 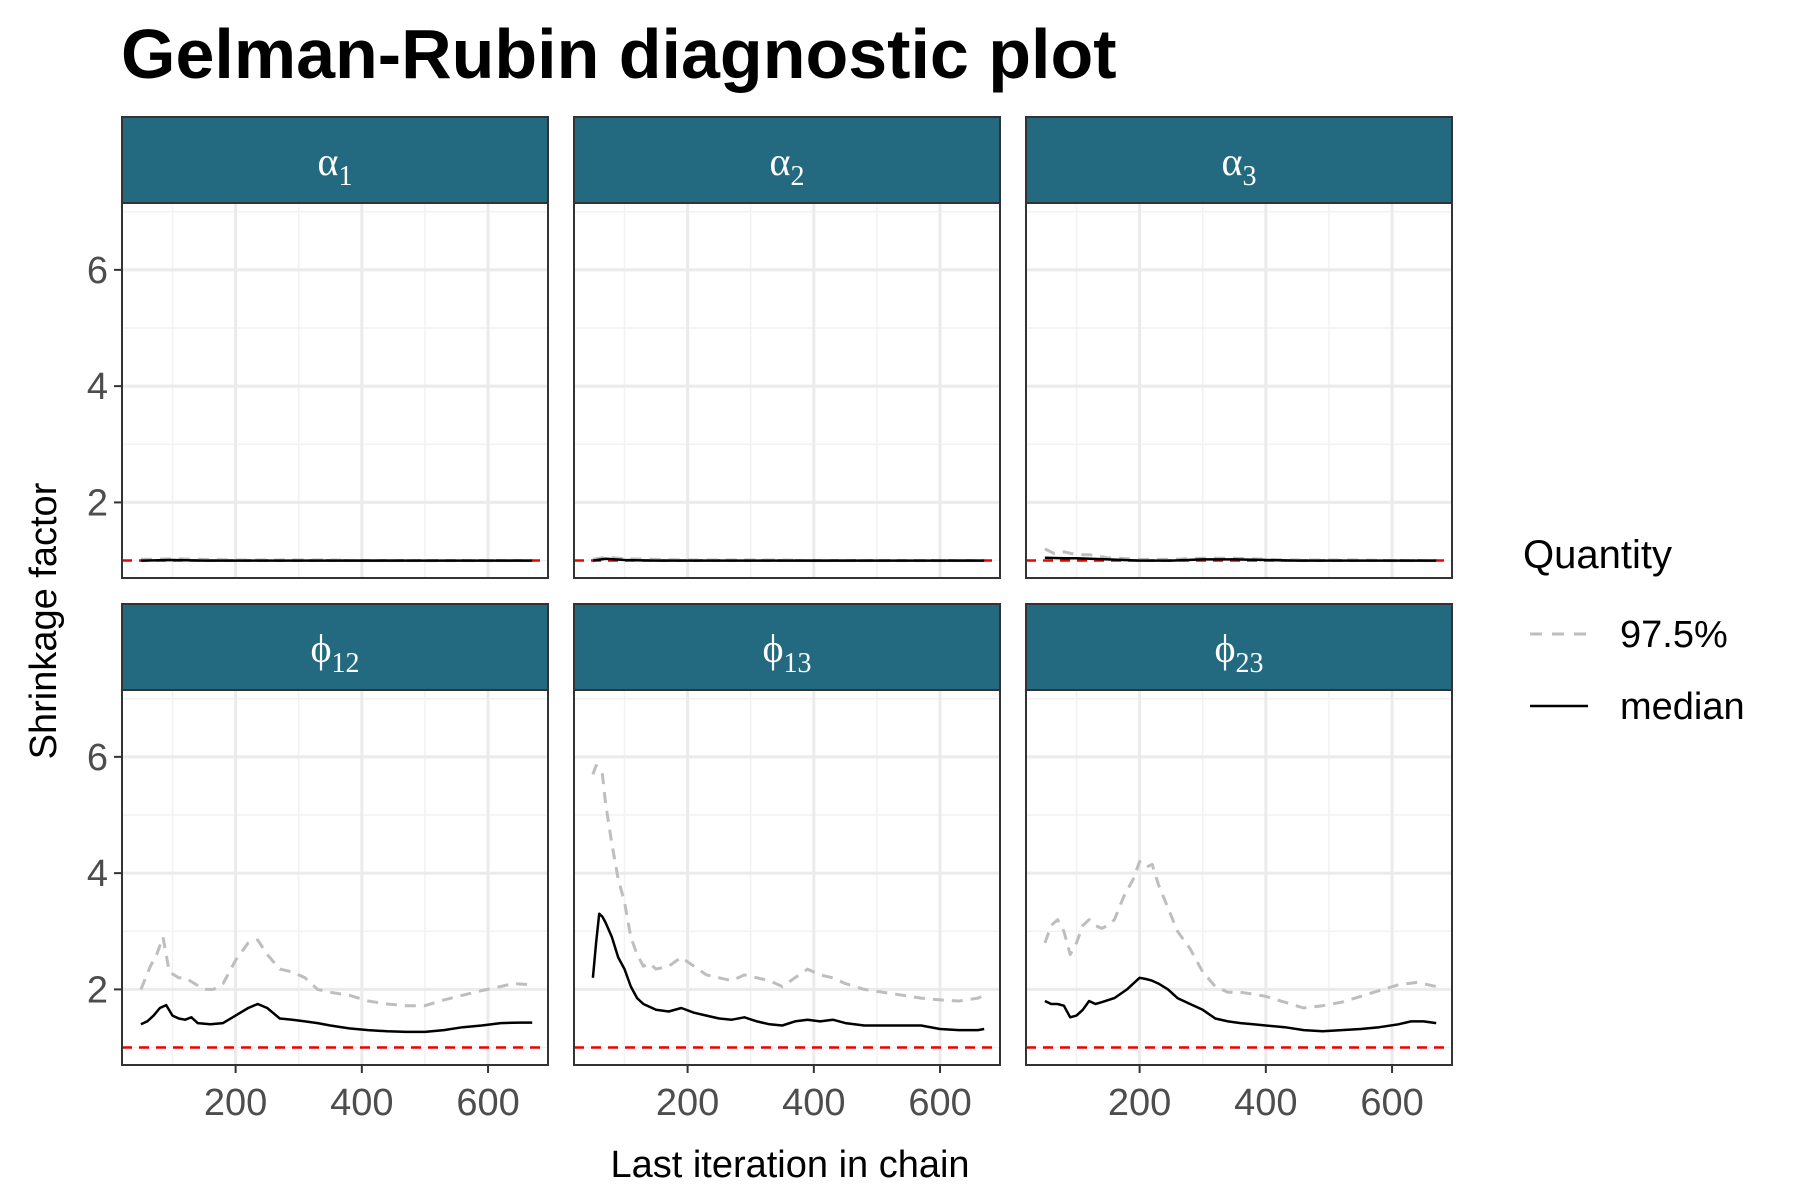 I want to click on panel-alpha-2: α2, so click(x=787, y=347).